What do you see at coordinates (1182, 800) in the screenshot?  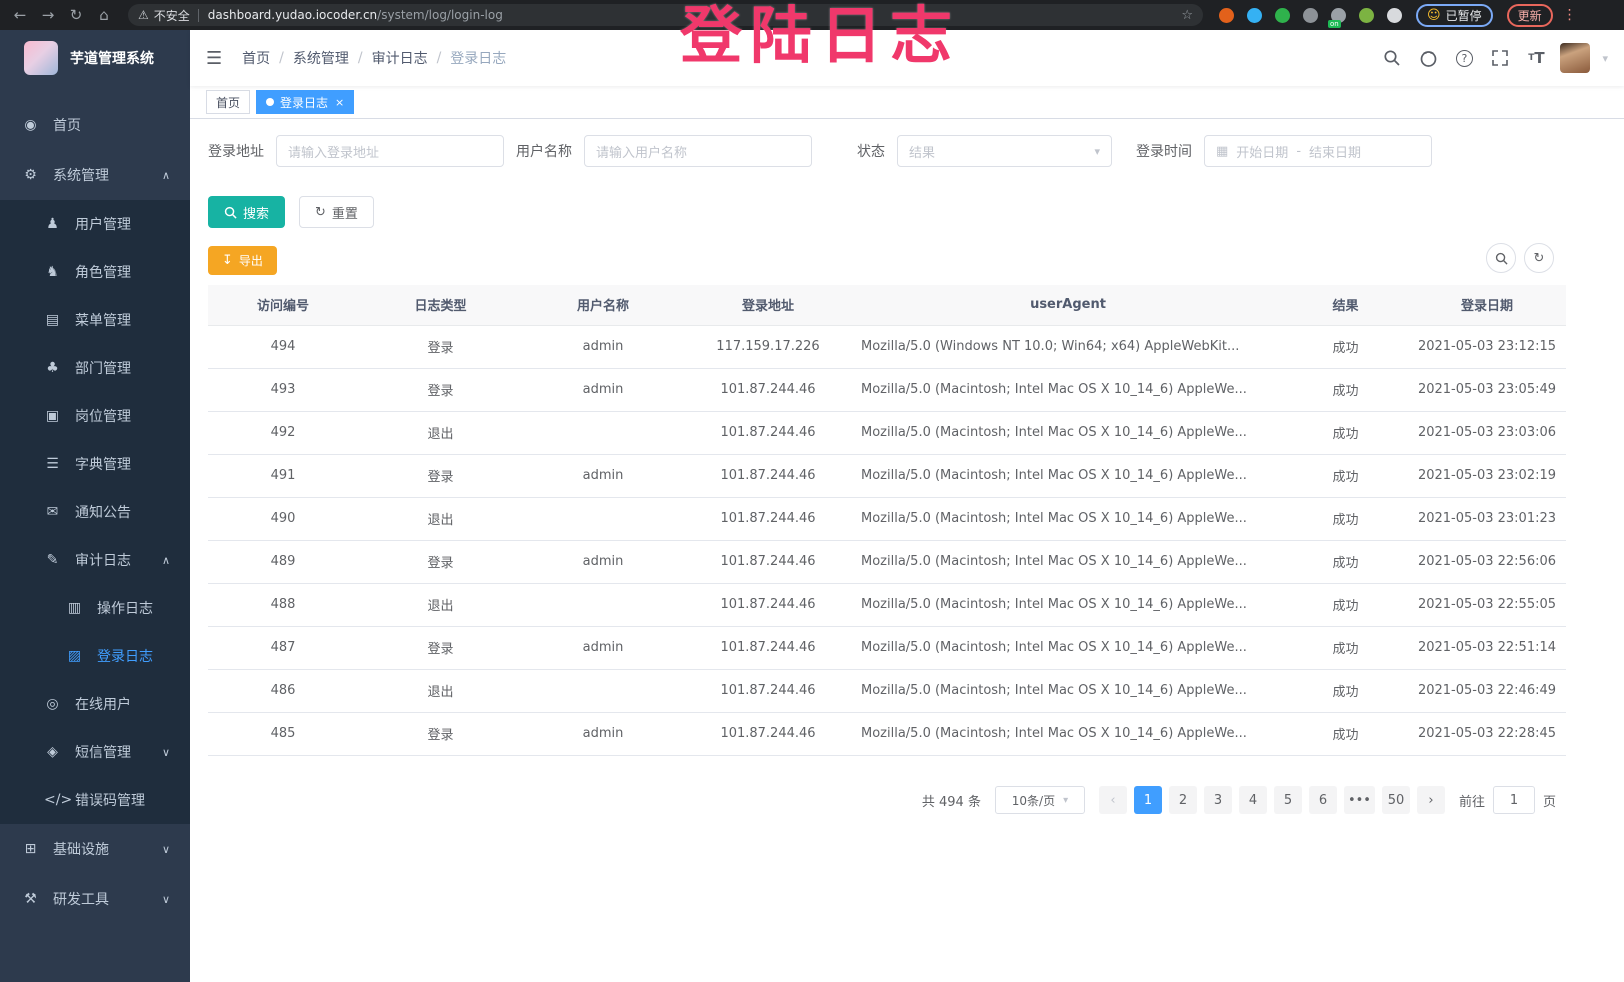 I see `page-button-2: 2` at bounding box center [1182, 800].